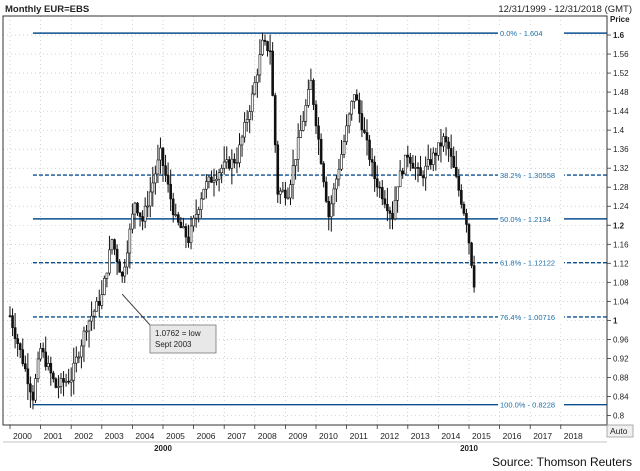 The height and width of the screenshot is (471, 640). What do you see at coordinates (53, 436) in the screenshot?
I see `x-tick-label: 2001` at bounding box center [53, 436].